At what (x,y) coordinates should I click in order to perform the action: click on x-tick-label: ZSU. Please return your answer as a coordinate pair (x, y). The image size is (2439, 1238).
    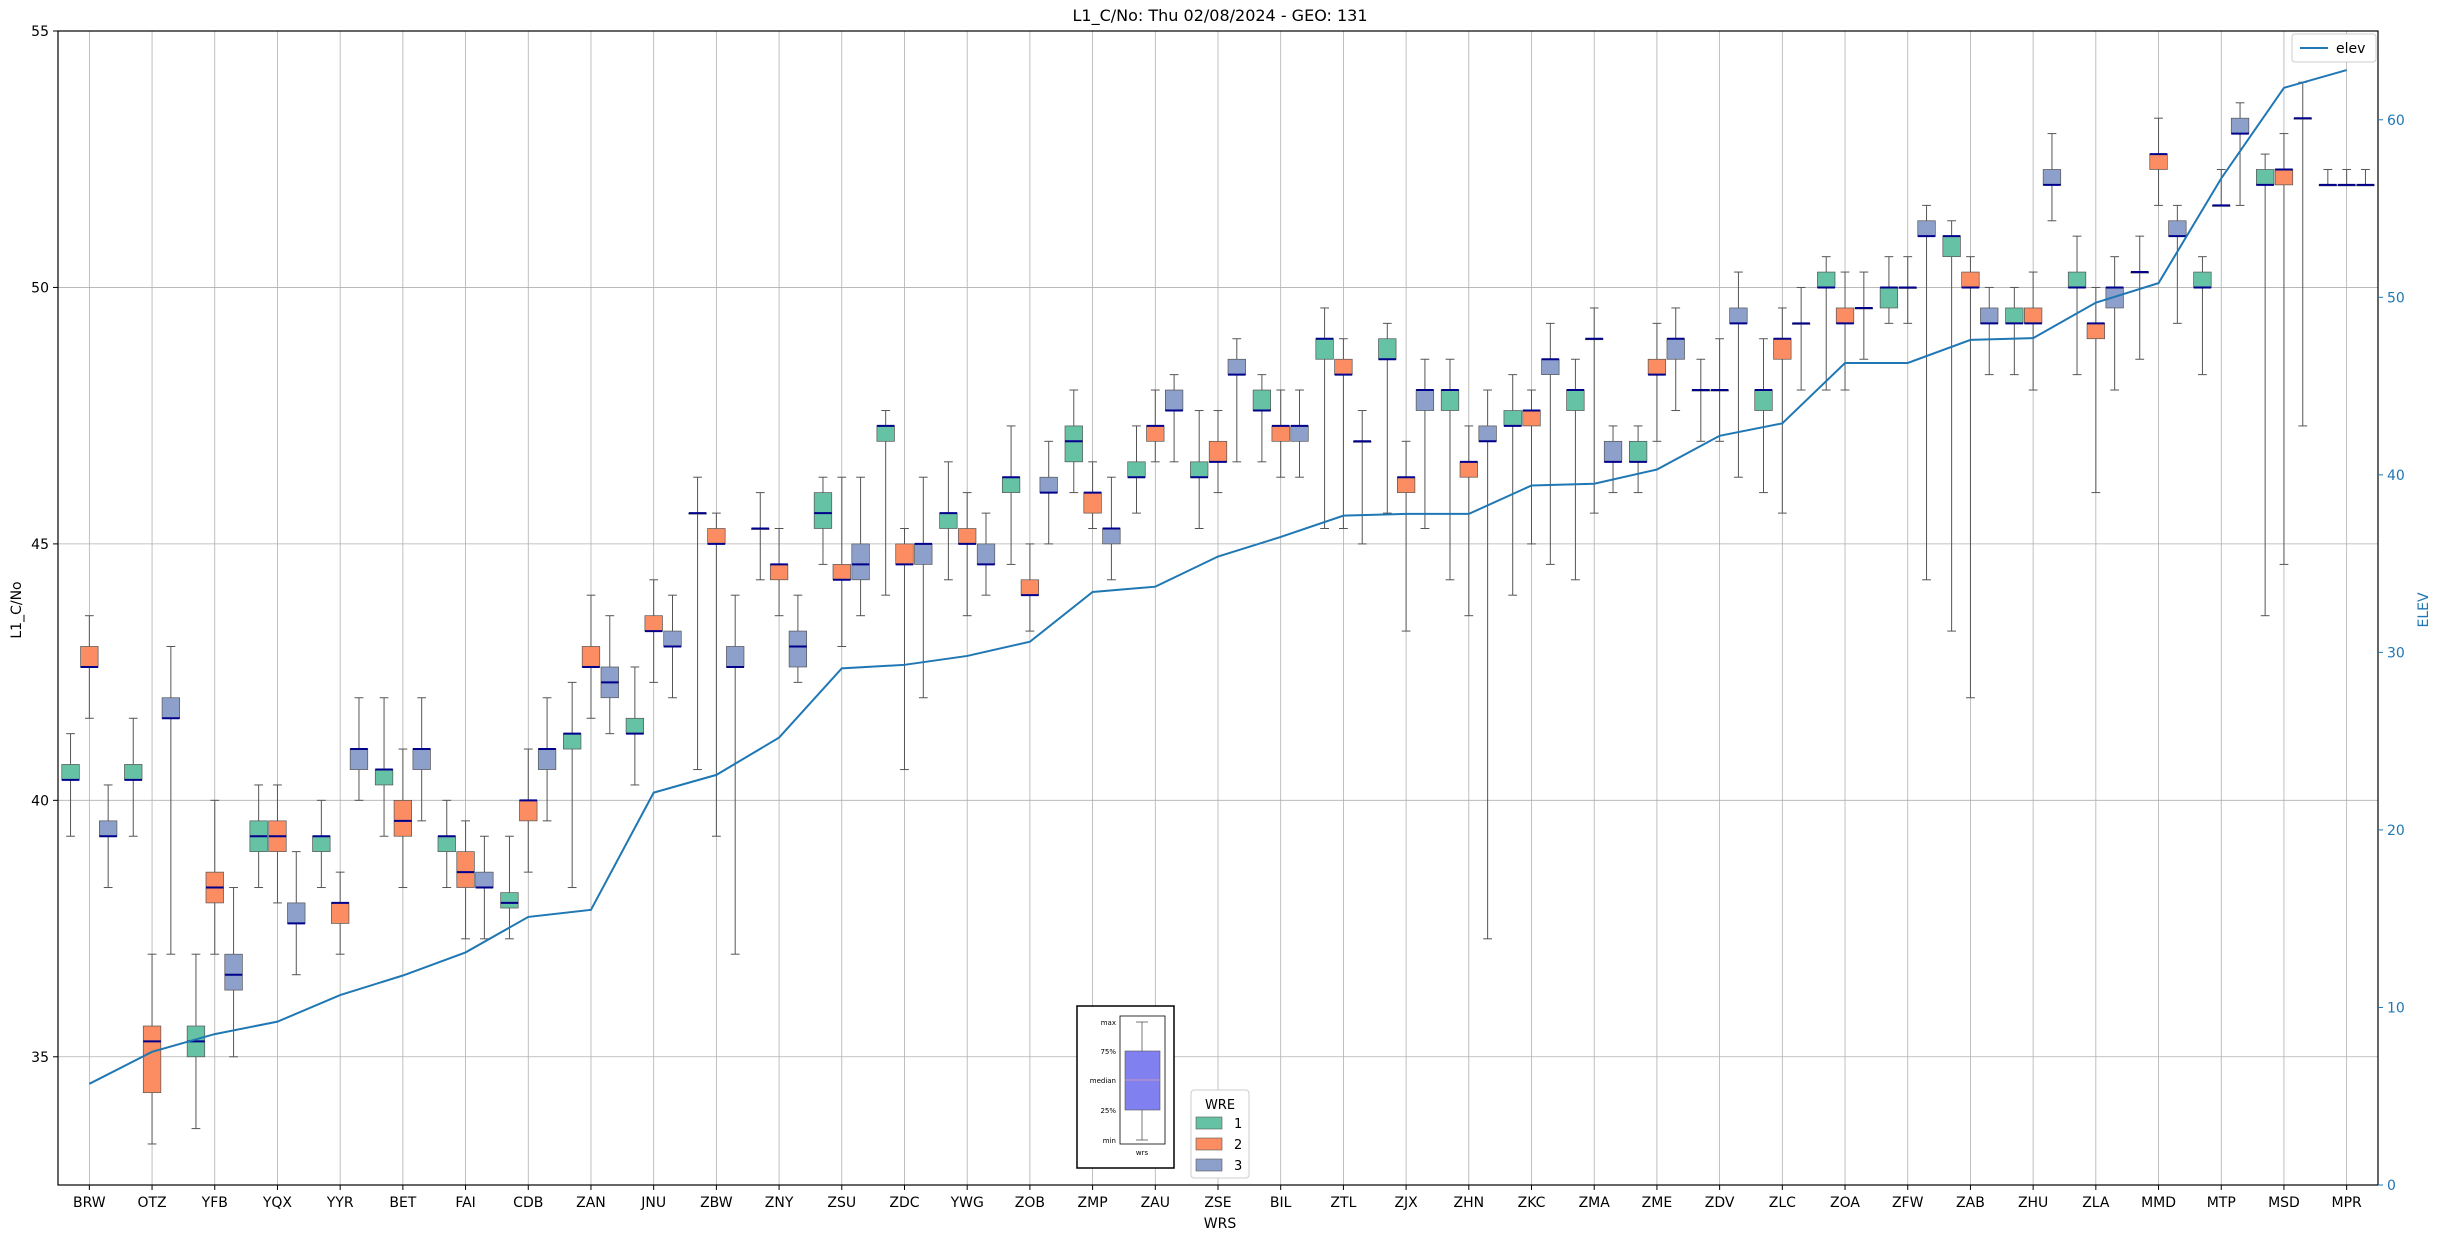
    Looking at the image, I should click on (841, 1203).